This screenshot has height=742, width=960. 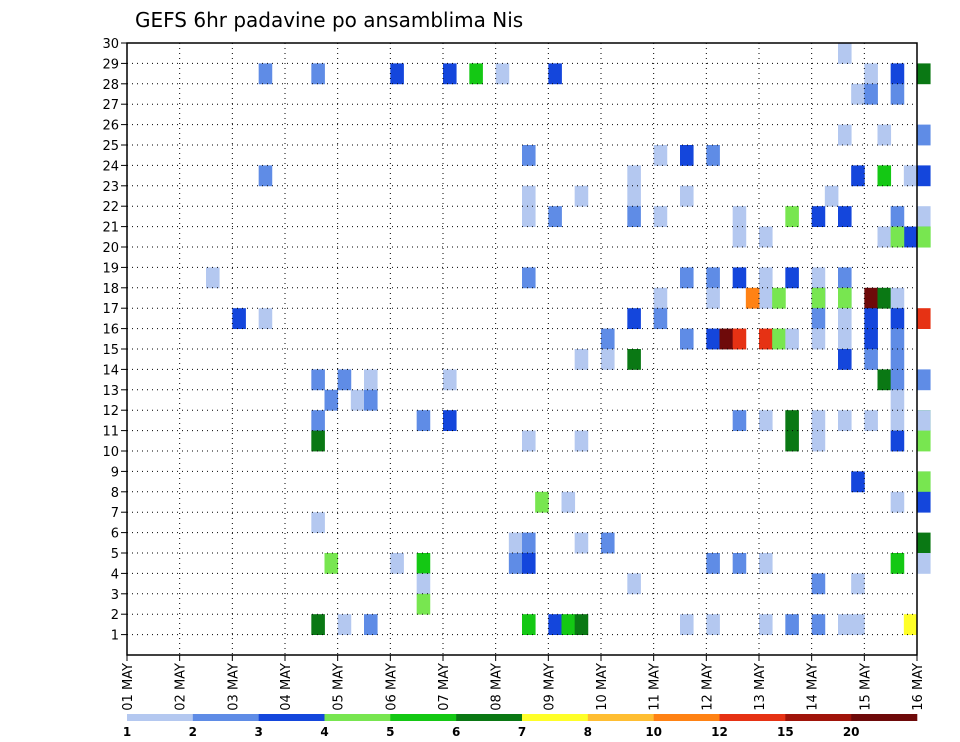 I want to click on x-tick-label: 14 MAY, so click(x=813, y=687).